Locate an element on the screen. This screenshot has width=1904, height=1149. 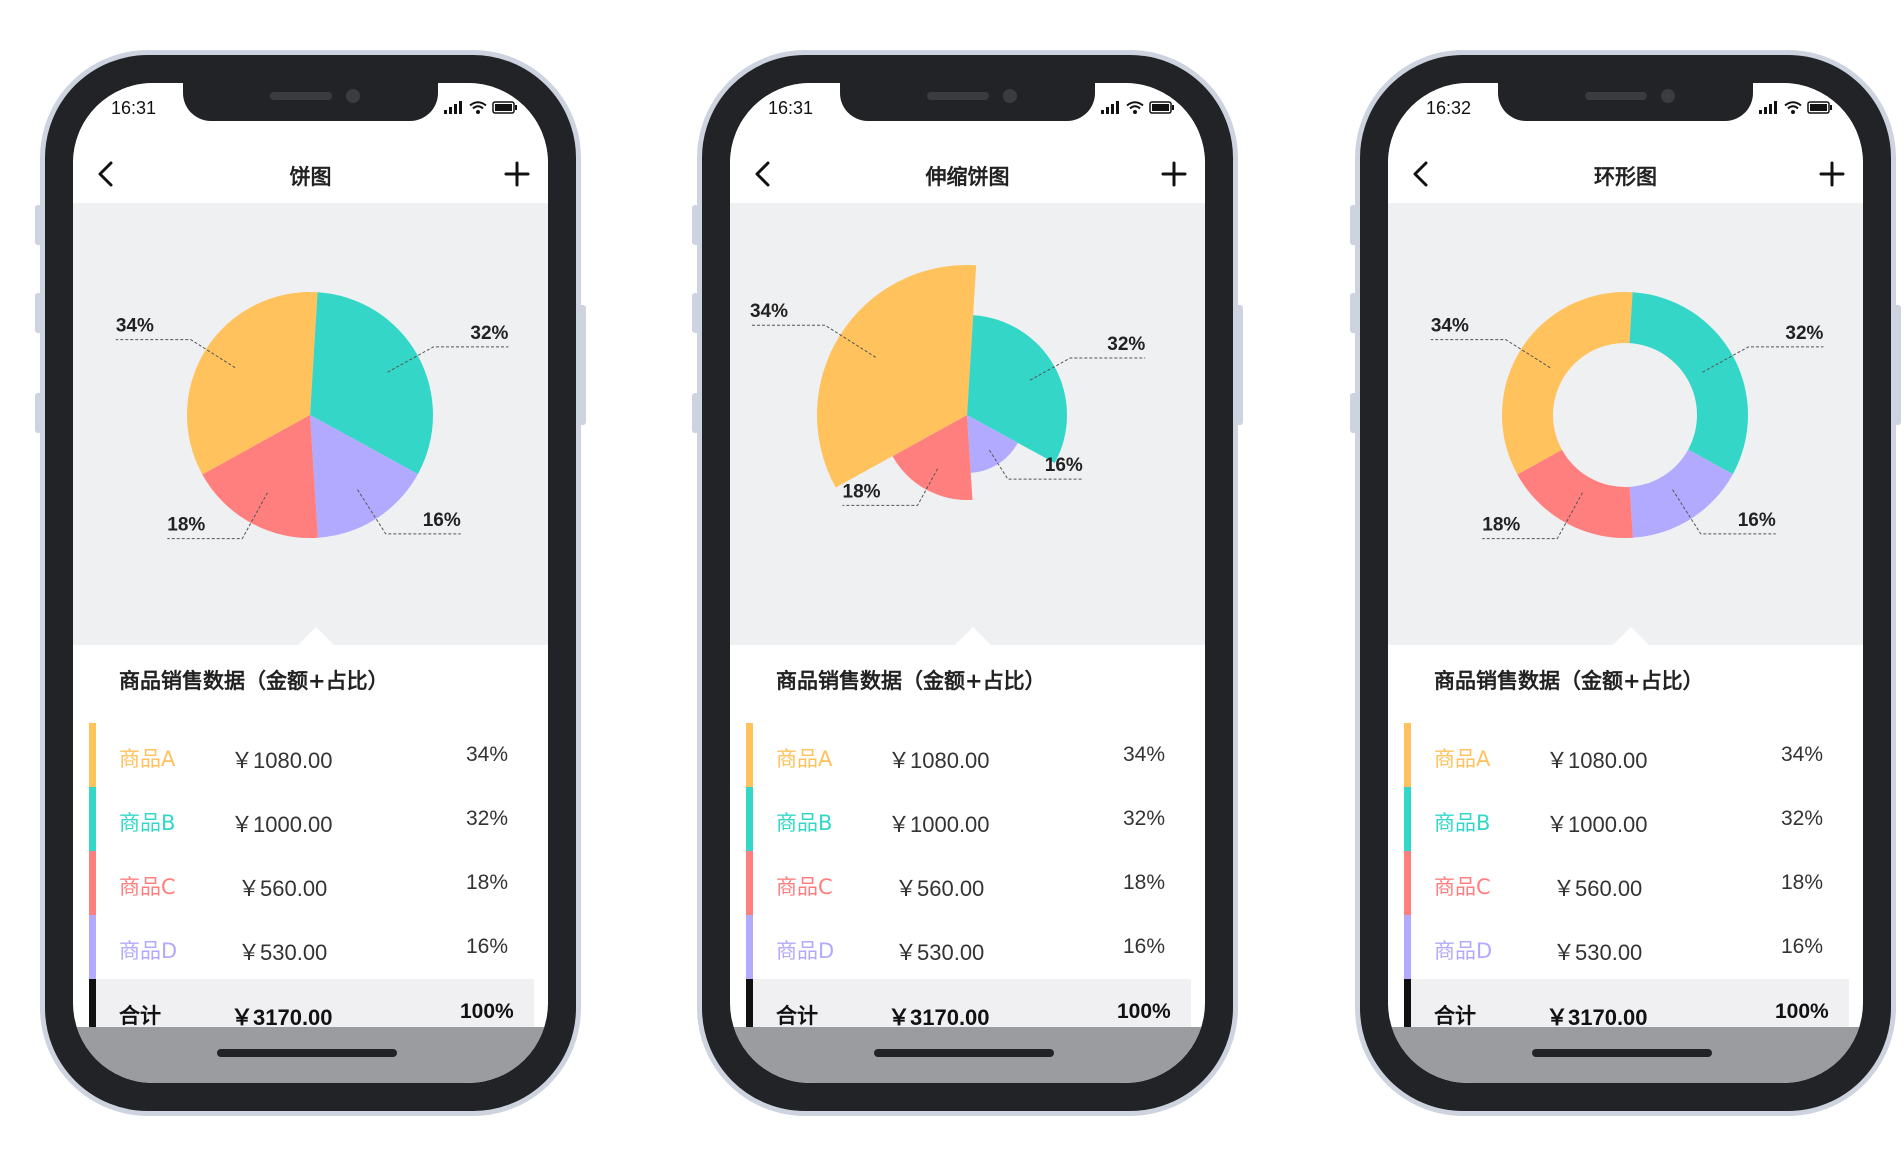
status-bar: 16:32 is located at coordinates (1625, 114).